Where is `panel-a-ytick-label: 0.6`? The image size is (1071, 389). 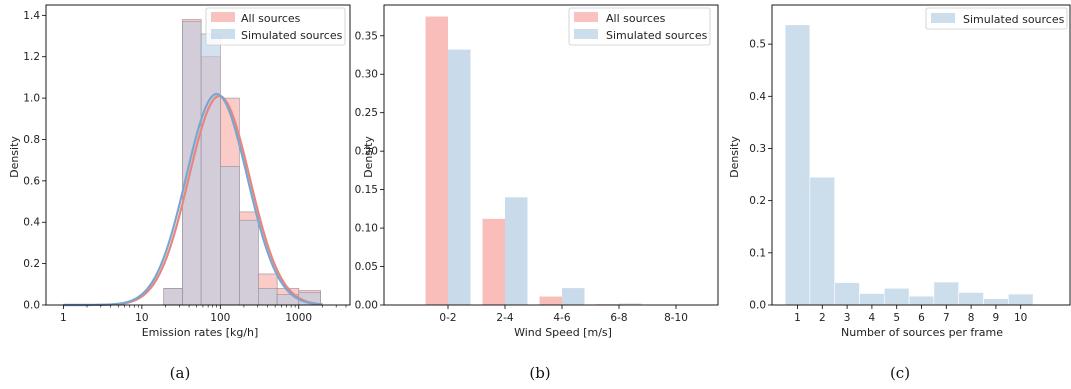 panel-a-ytick-label: 0.6 is located at coordinates (31, 181).